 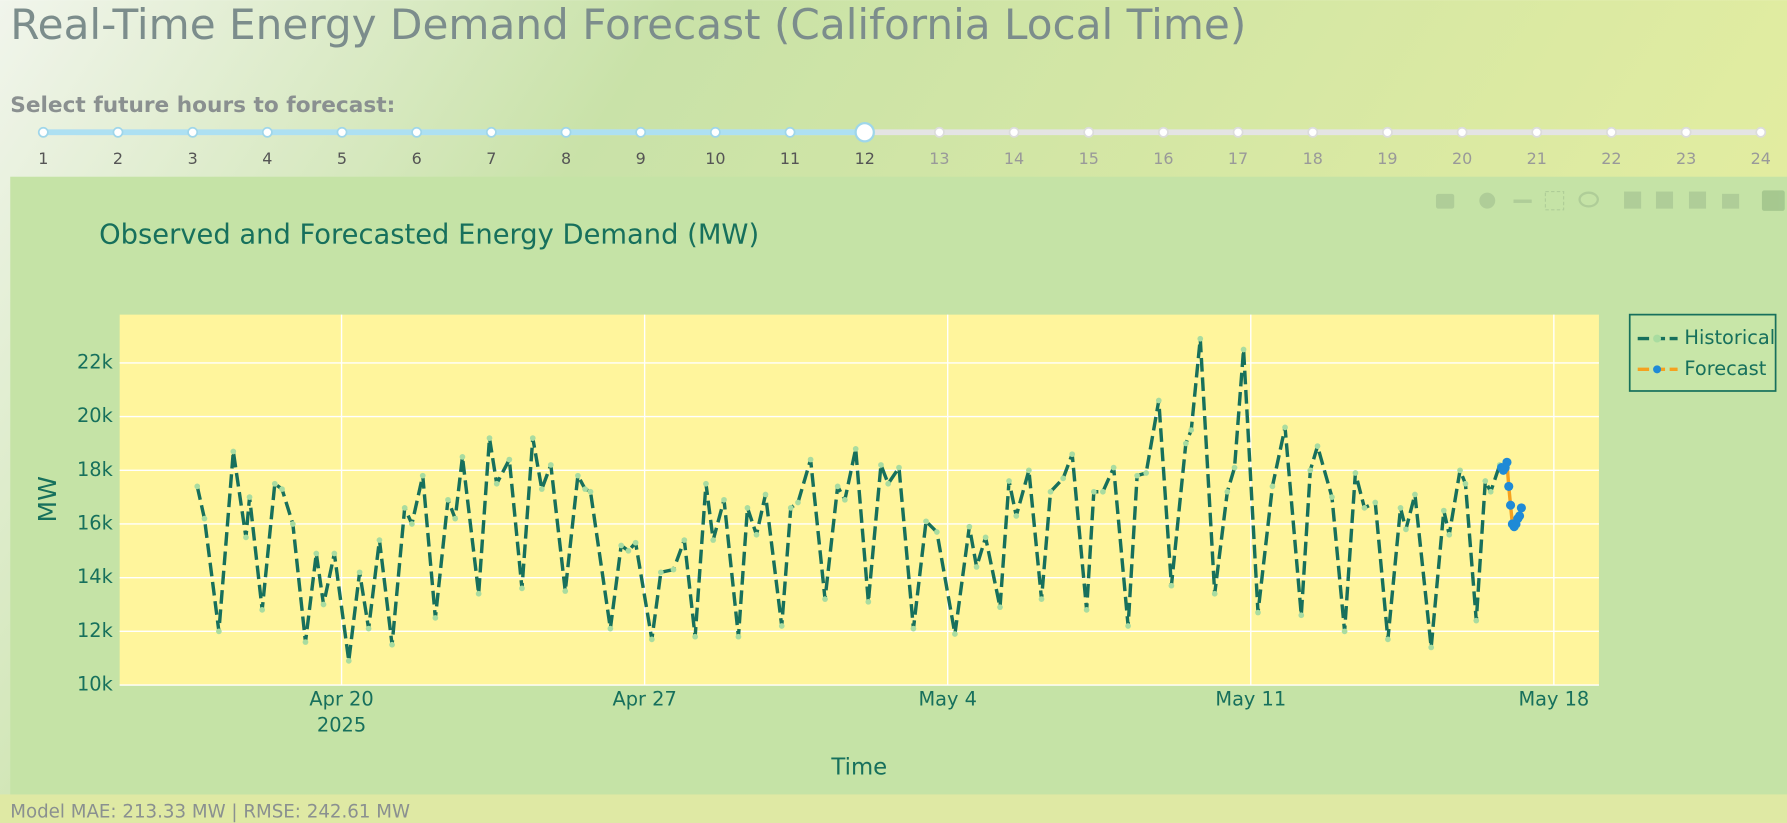 I want to click on reset-button, so click(x=1731, y=201).